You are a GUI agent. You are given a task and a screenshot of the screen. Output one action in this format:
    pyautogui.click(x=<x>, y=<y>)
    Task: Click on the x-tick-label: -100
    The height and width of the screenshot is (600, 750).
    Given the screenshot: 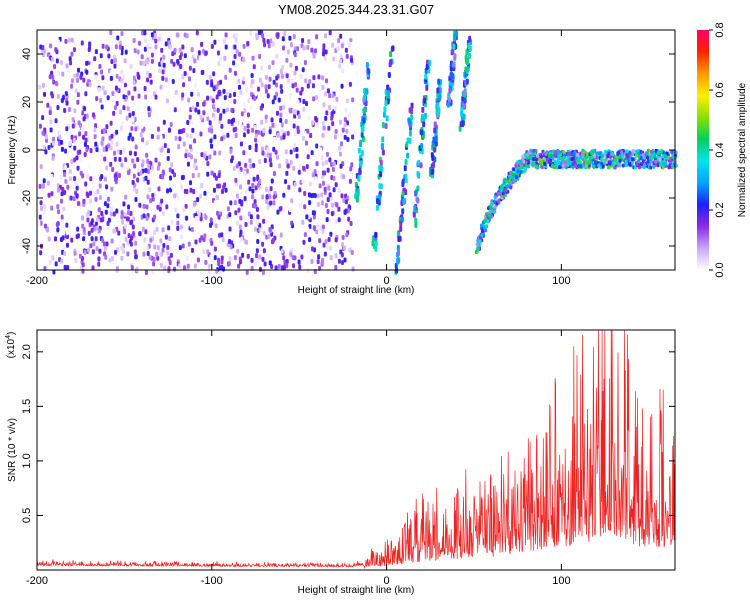 What is the action you would take?
    pyautogui.click(x=212, y=581)
    